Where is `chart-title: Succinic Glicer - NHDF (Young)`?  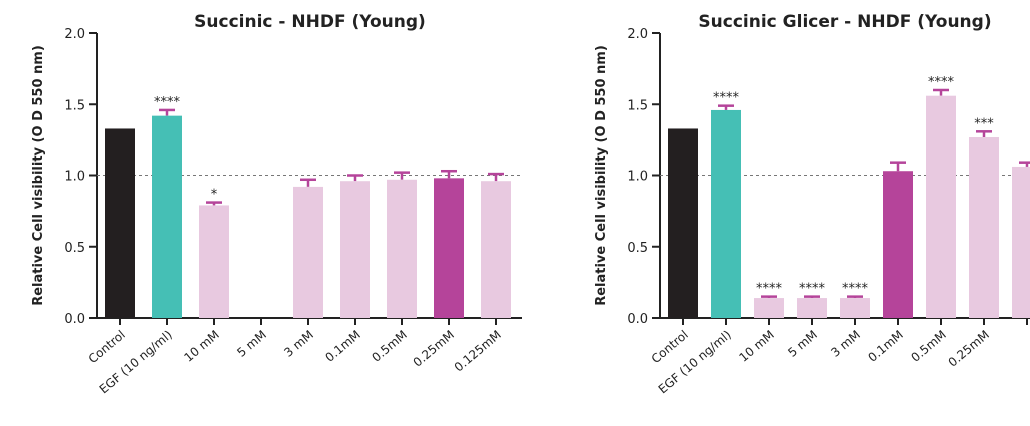
chart-title: Succinic Glicer - NHDF (Young) is located at coordinates (844, 22).